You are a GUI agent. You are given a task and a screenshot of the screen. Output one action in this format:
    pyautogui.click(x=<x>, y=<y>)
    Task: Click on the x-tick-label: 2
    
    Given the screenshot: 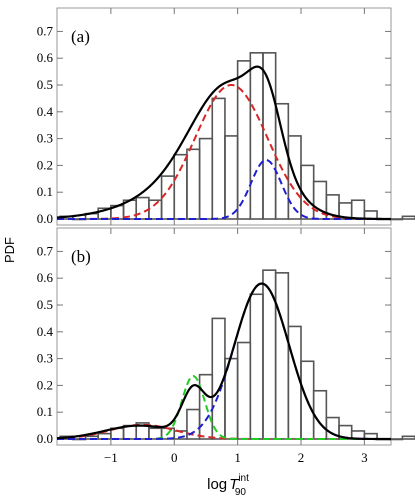 What is the action you would take?
    pyautogui.click(x=301, y=457)
    